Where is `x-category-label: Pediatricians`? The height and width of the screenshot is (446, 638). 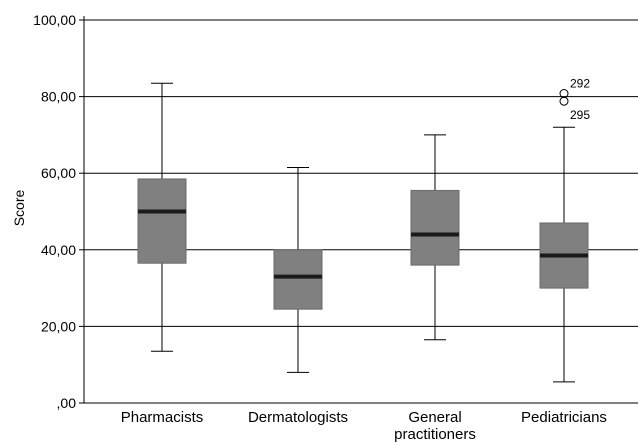 x-category-label: Pediatricians is located at coordinates (564, 417).